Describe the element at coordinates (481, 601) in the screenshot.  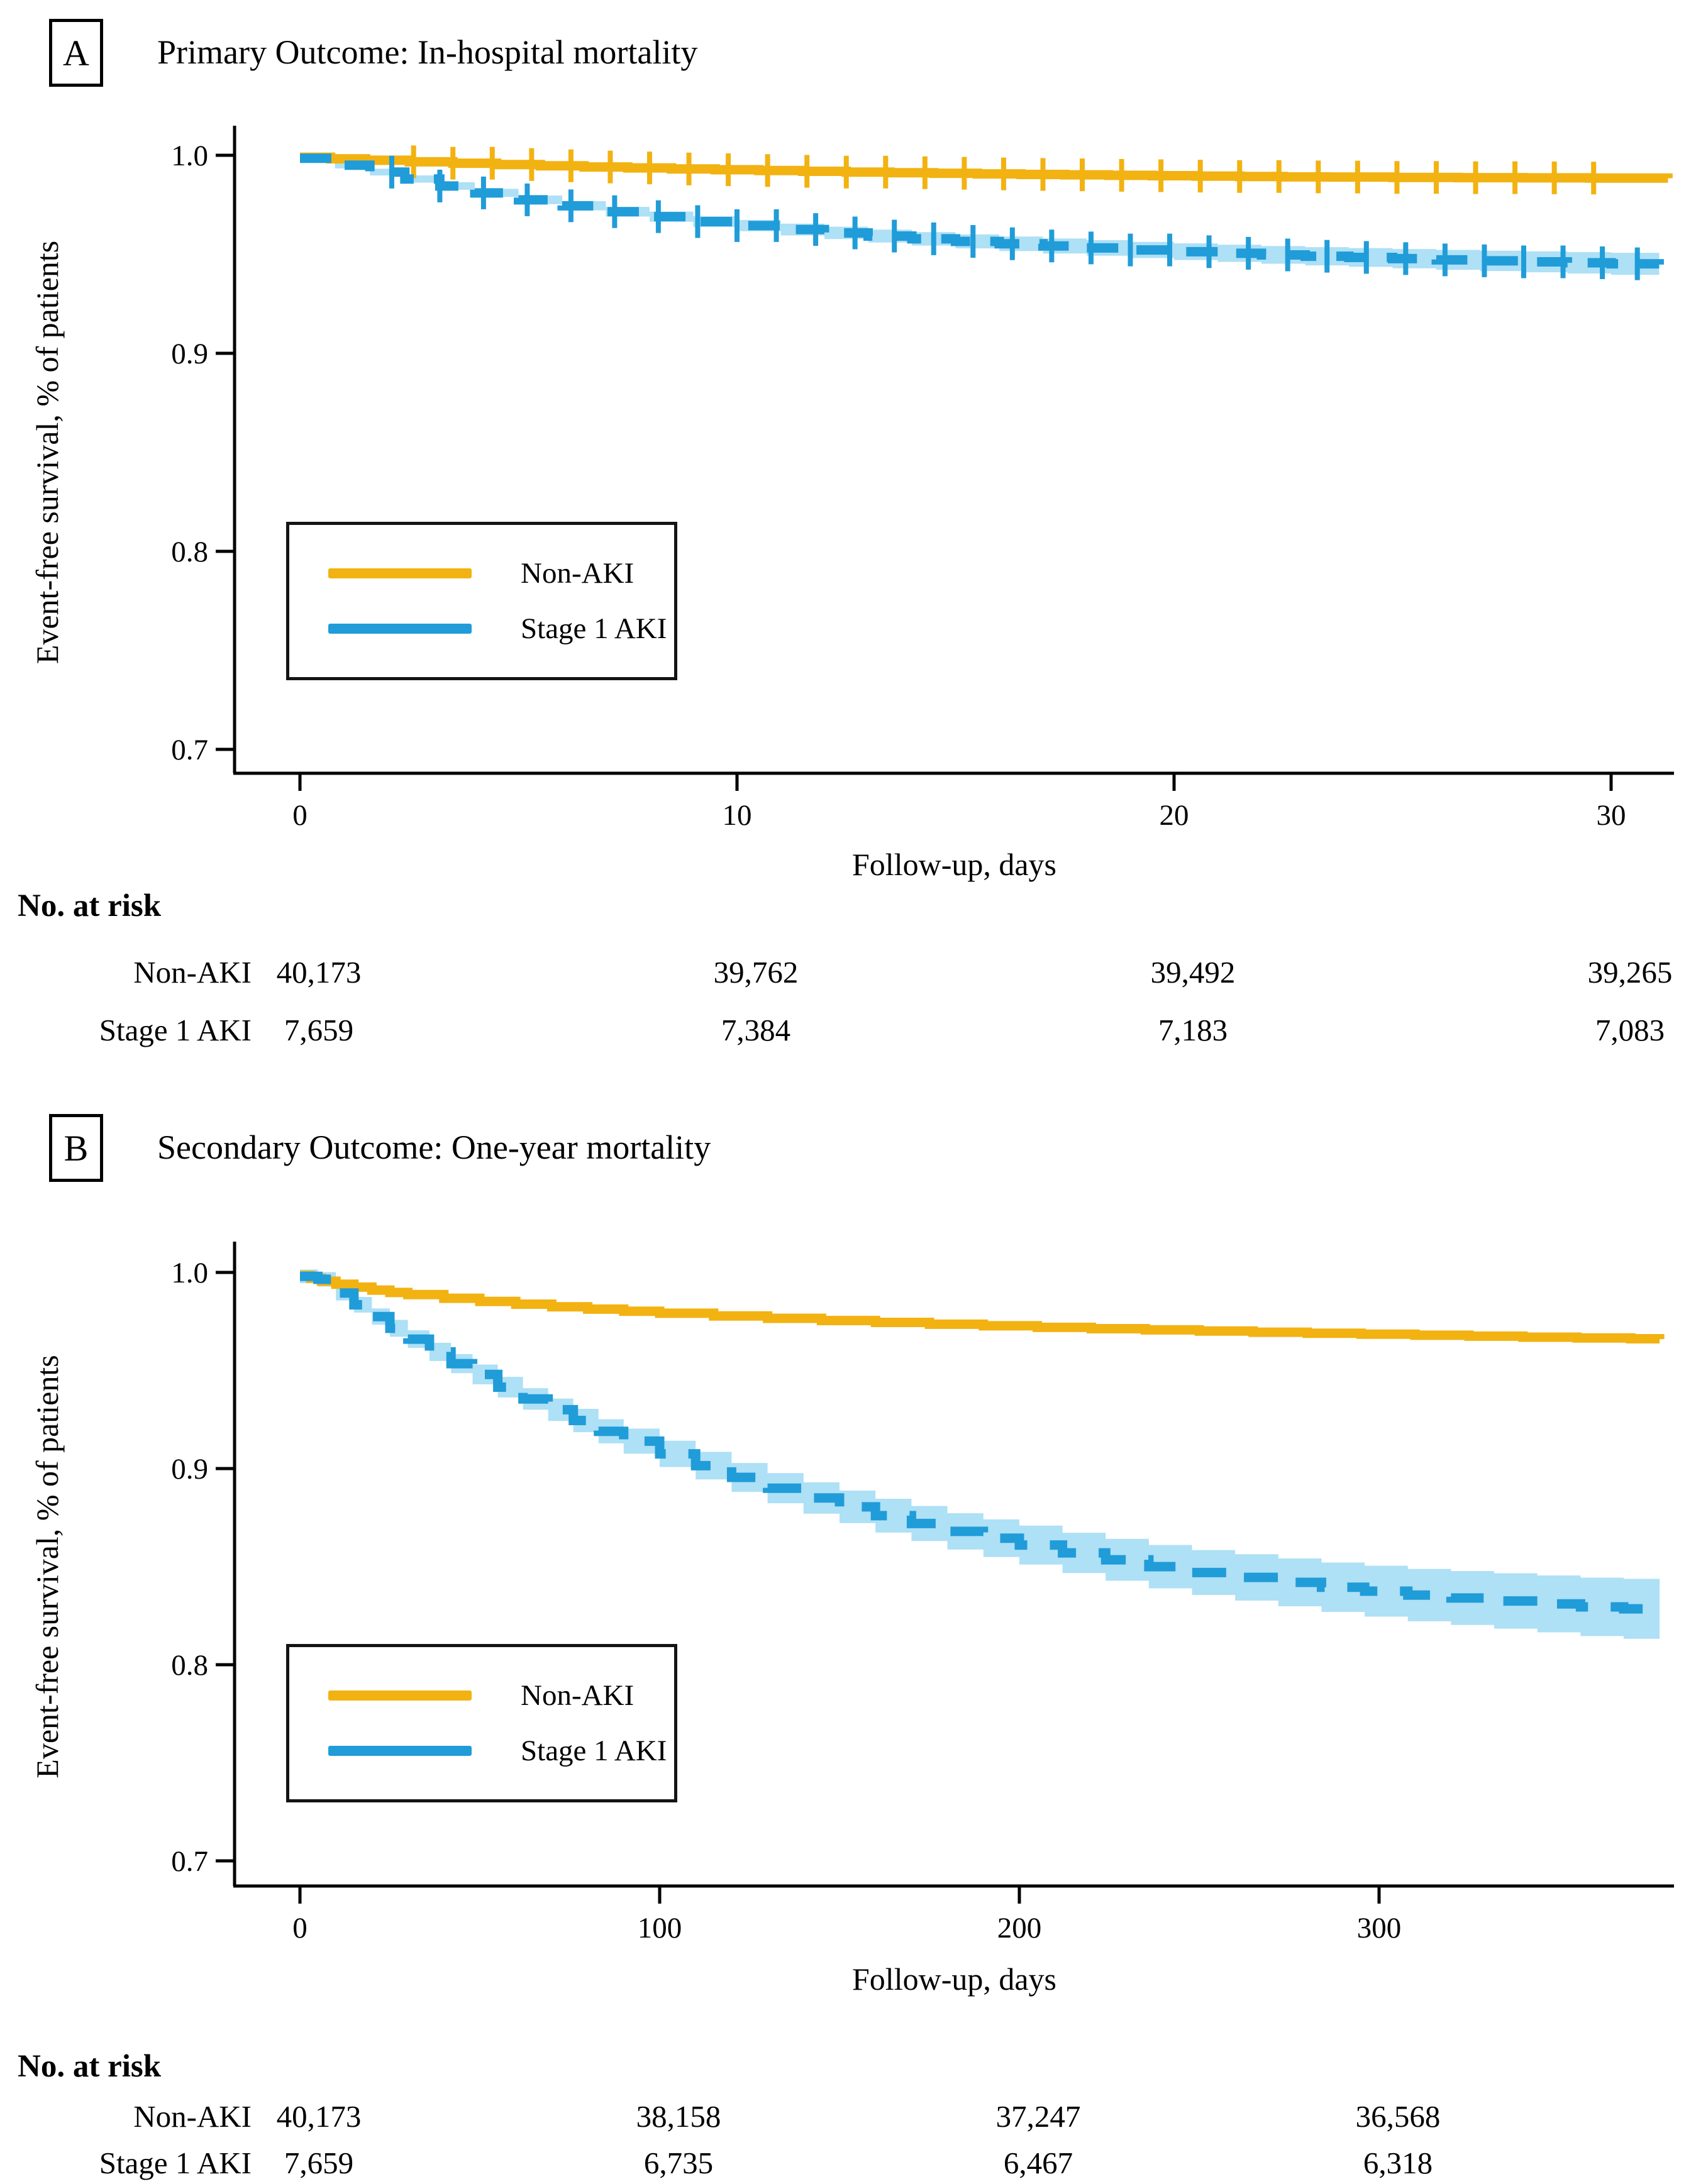
I see `panel-a-legend: Non-AKI Stage 1 AKI` at that location.